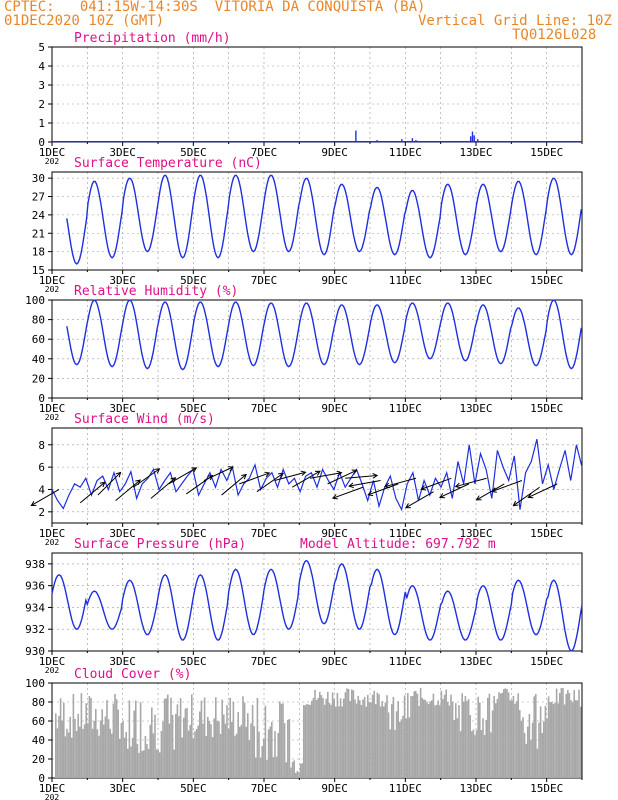  I want to click on panel-frame, so click(317, 94).